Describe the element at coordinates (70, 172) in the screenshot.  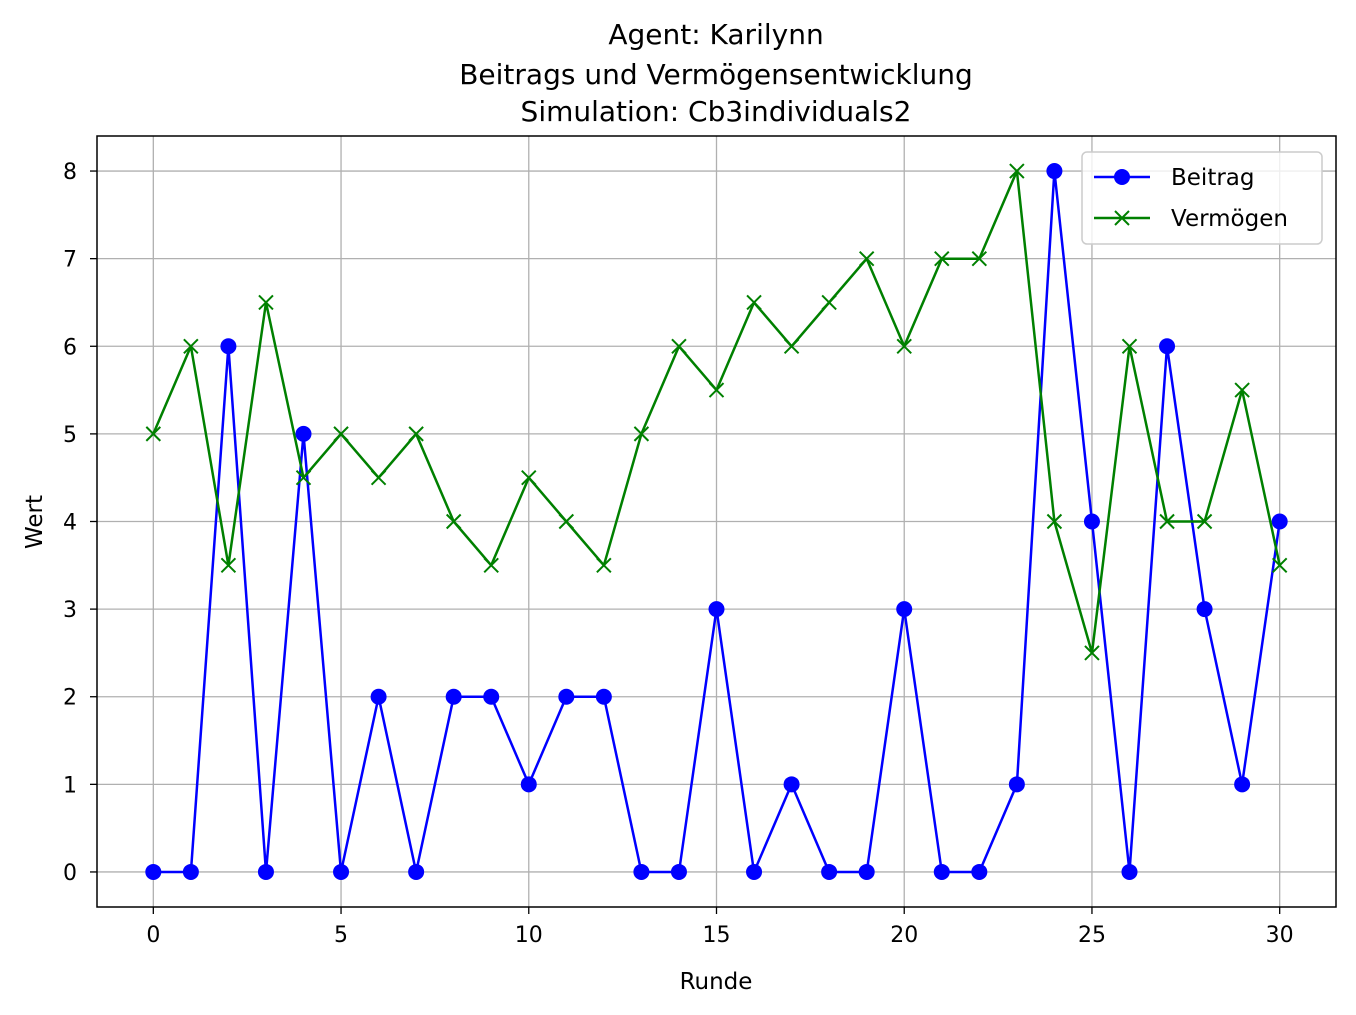
I see `y-tick-label-8: 8` at that location.